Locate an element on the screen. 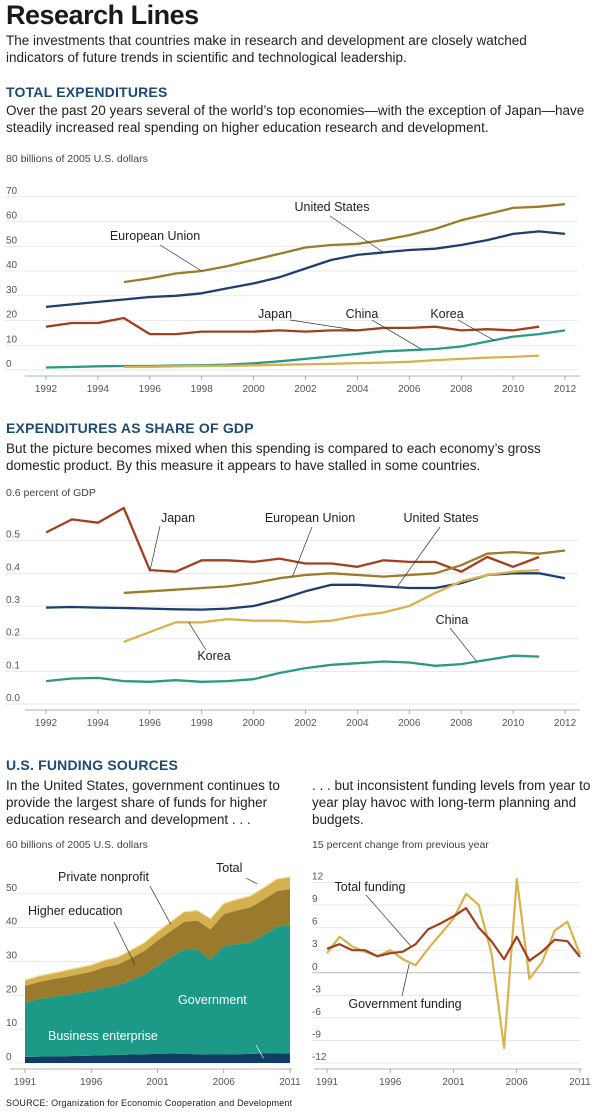  series-line-china is located at coordinates (292, 668).